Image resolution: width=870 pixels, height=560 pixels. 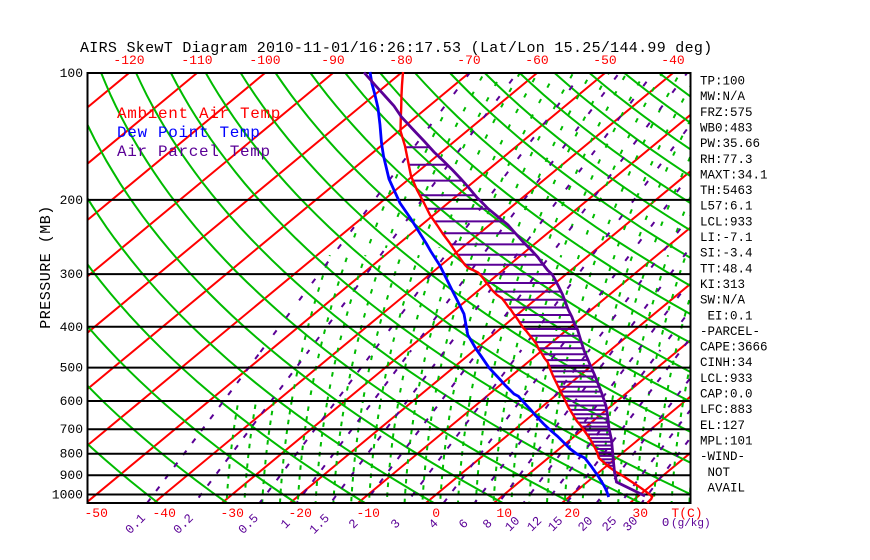 I want to click on svg-text: 300, so click(x=71, y=274).